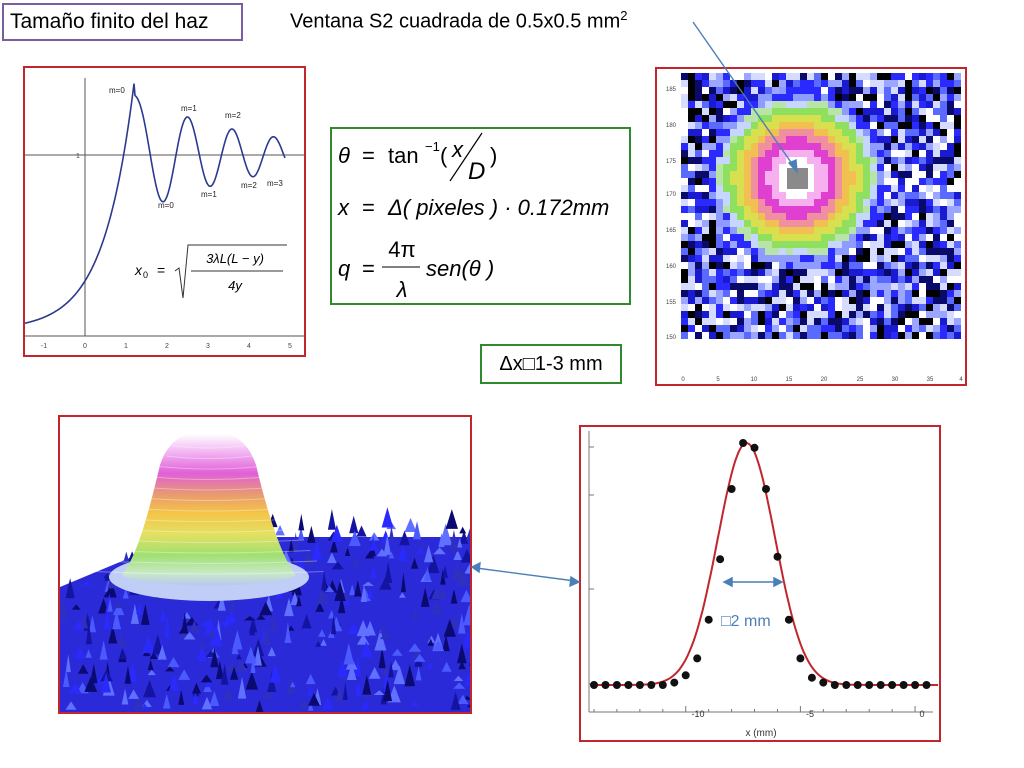  What do you see at coordinates (209, 562) in the screenshot?
I see `peak-contour` at bounding box center [209, 562].